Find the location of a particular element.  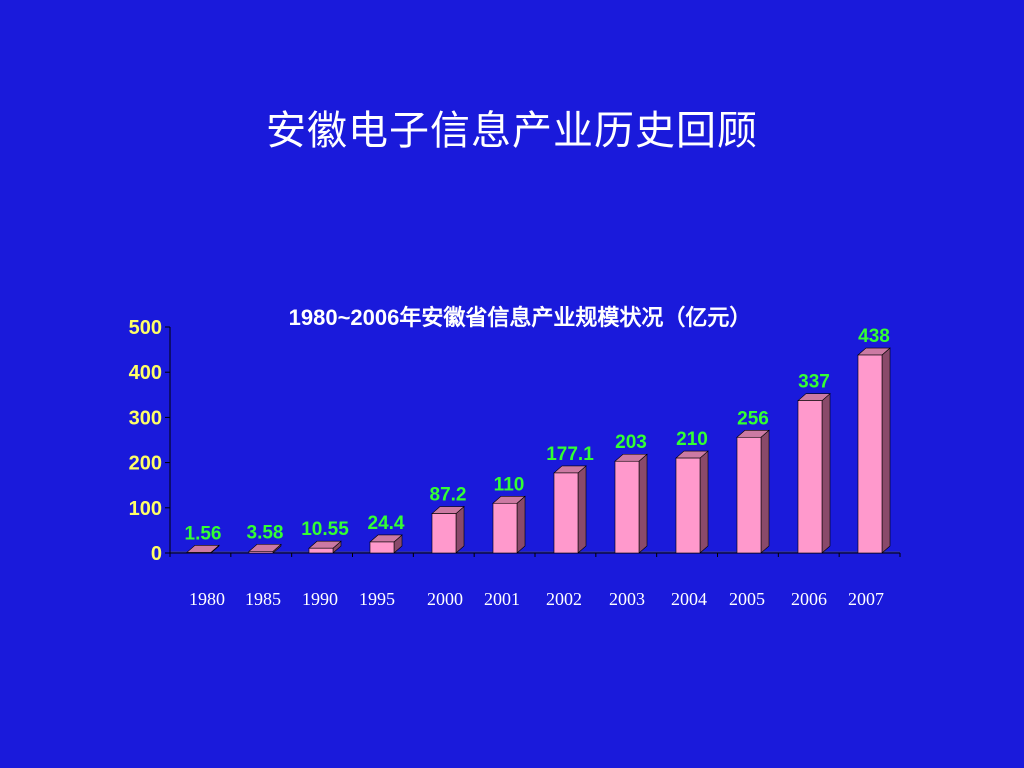

x-tick-label: 2007 is located at coordinates (866, 599).